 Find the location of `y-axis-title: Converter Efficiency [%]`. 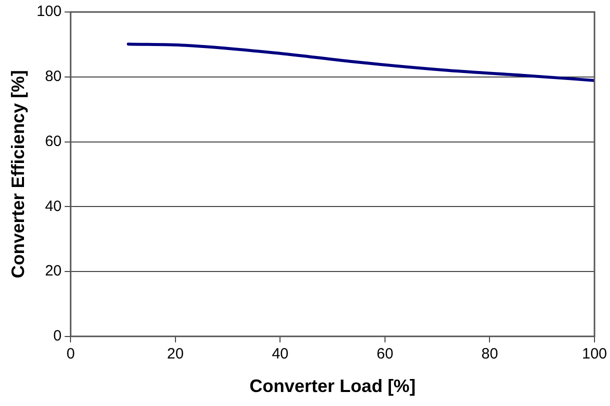

y-axis-title: Converter Efficiency [%] is located at coordinates (18, 174).